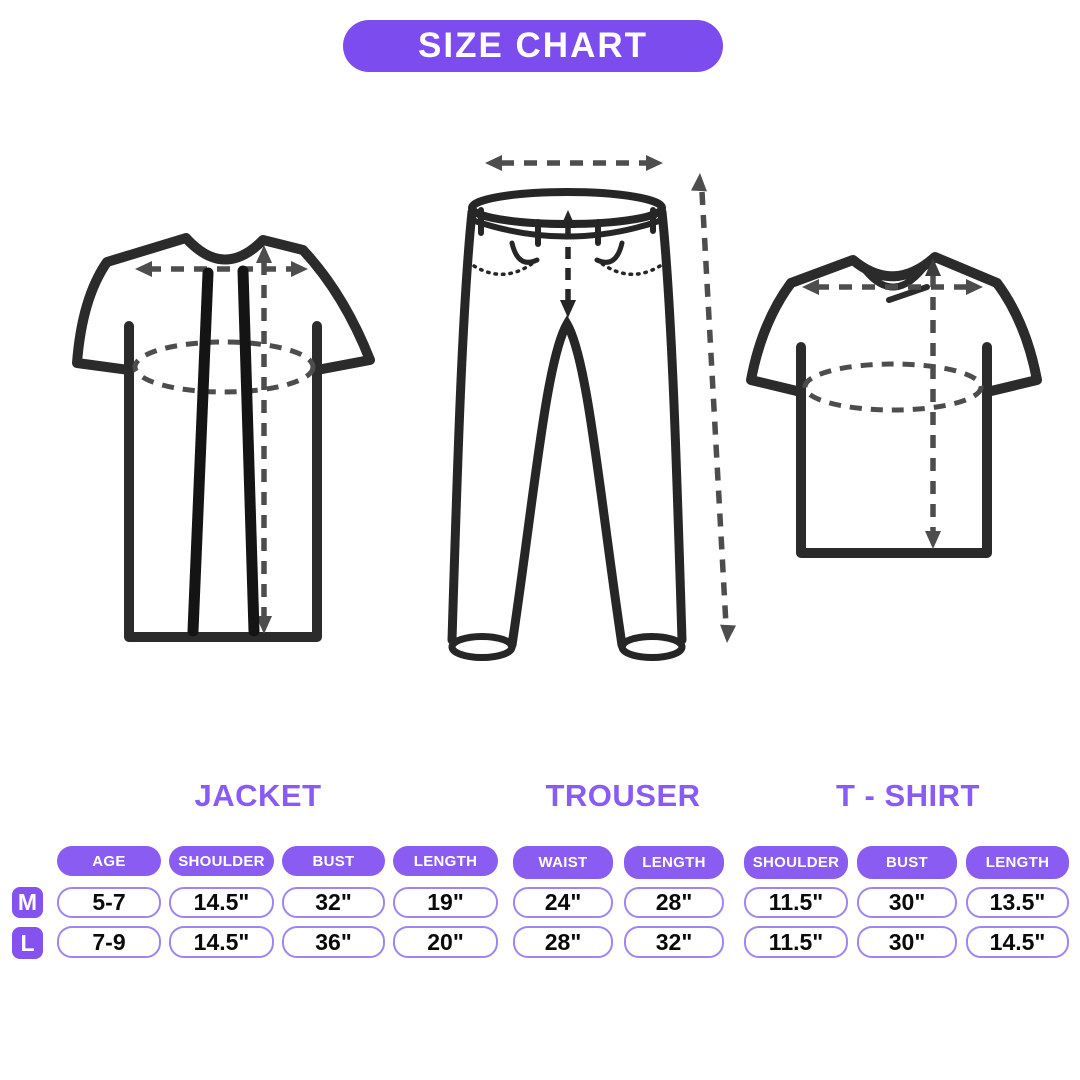  I want to click on jacket-m-shoulder: 14.5", so click(221, 902).